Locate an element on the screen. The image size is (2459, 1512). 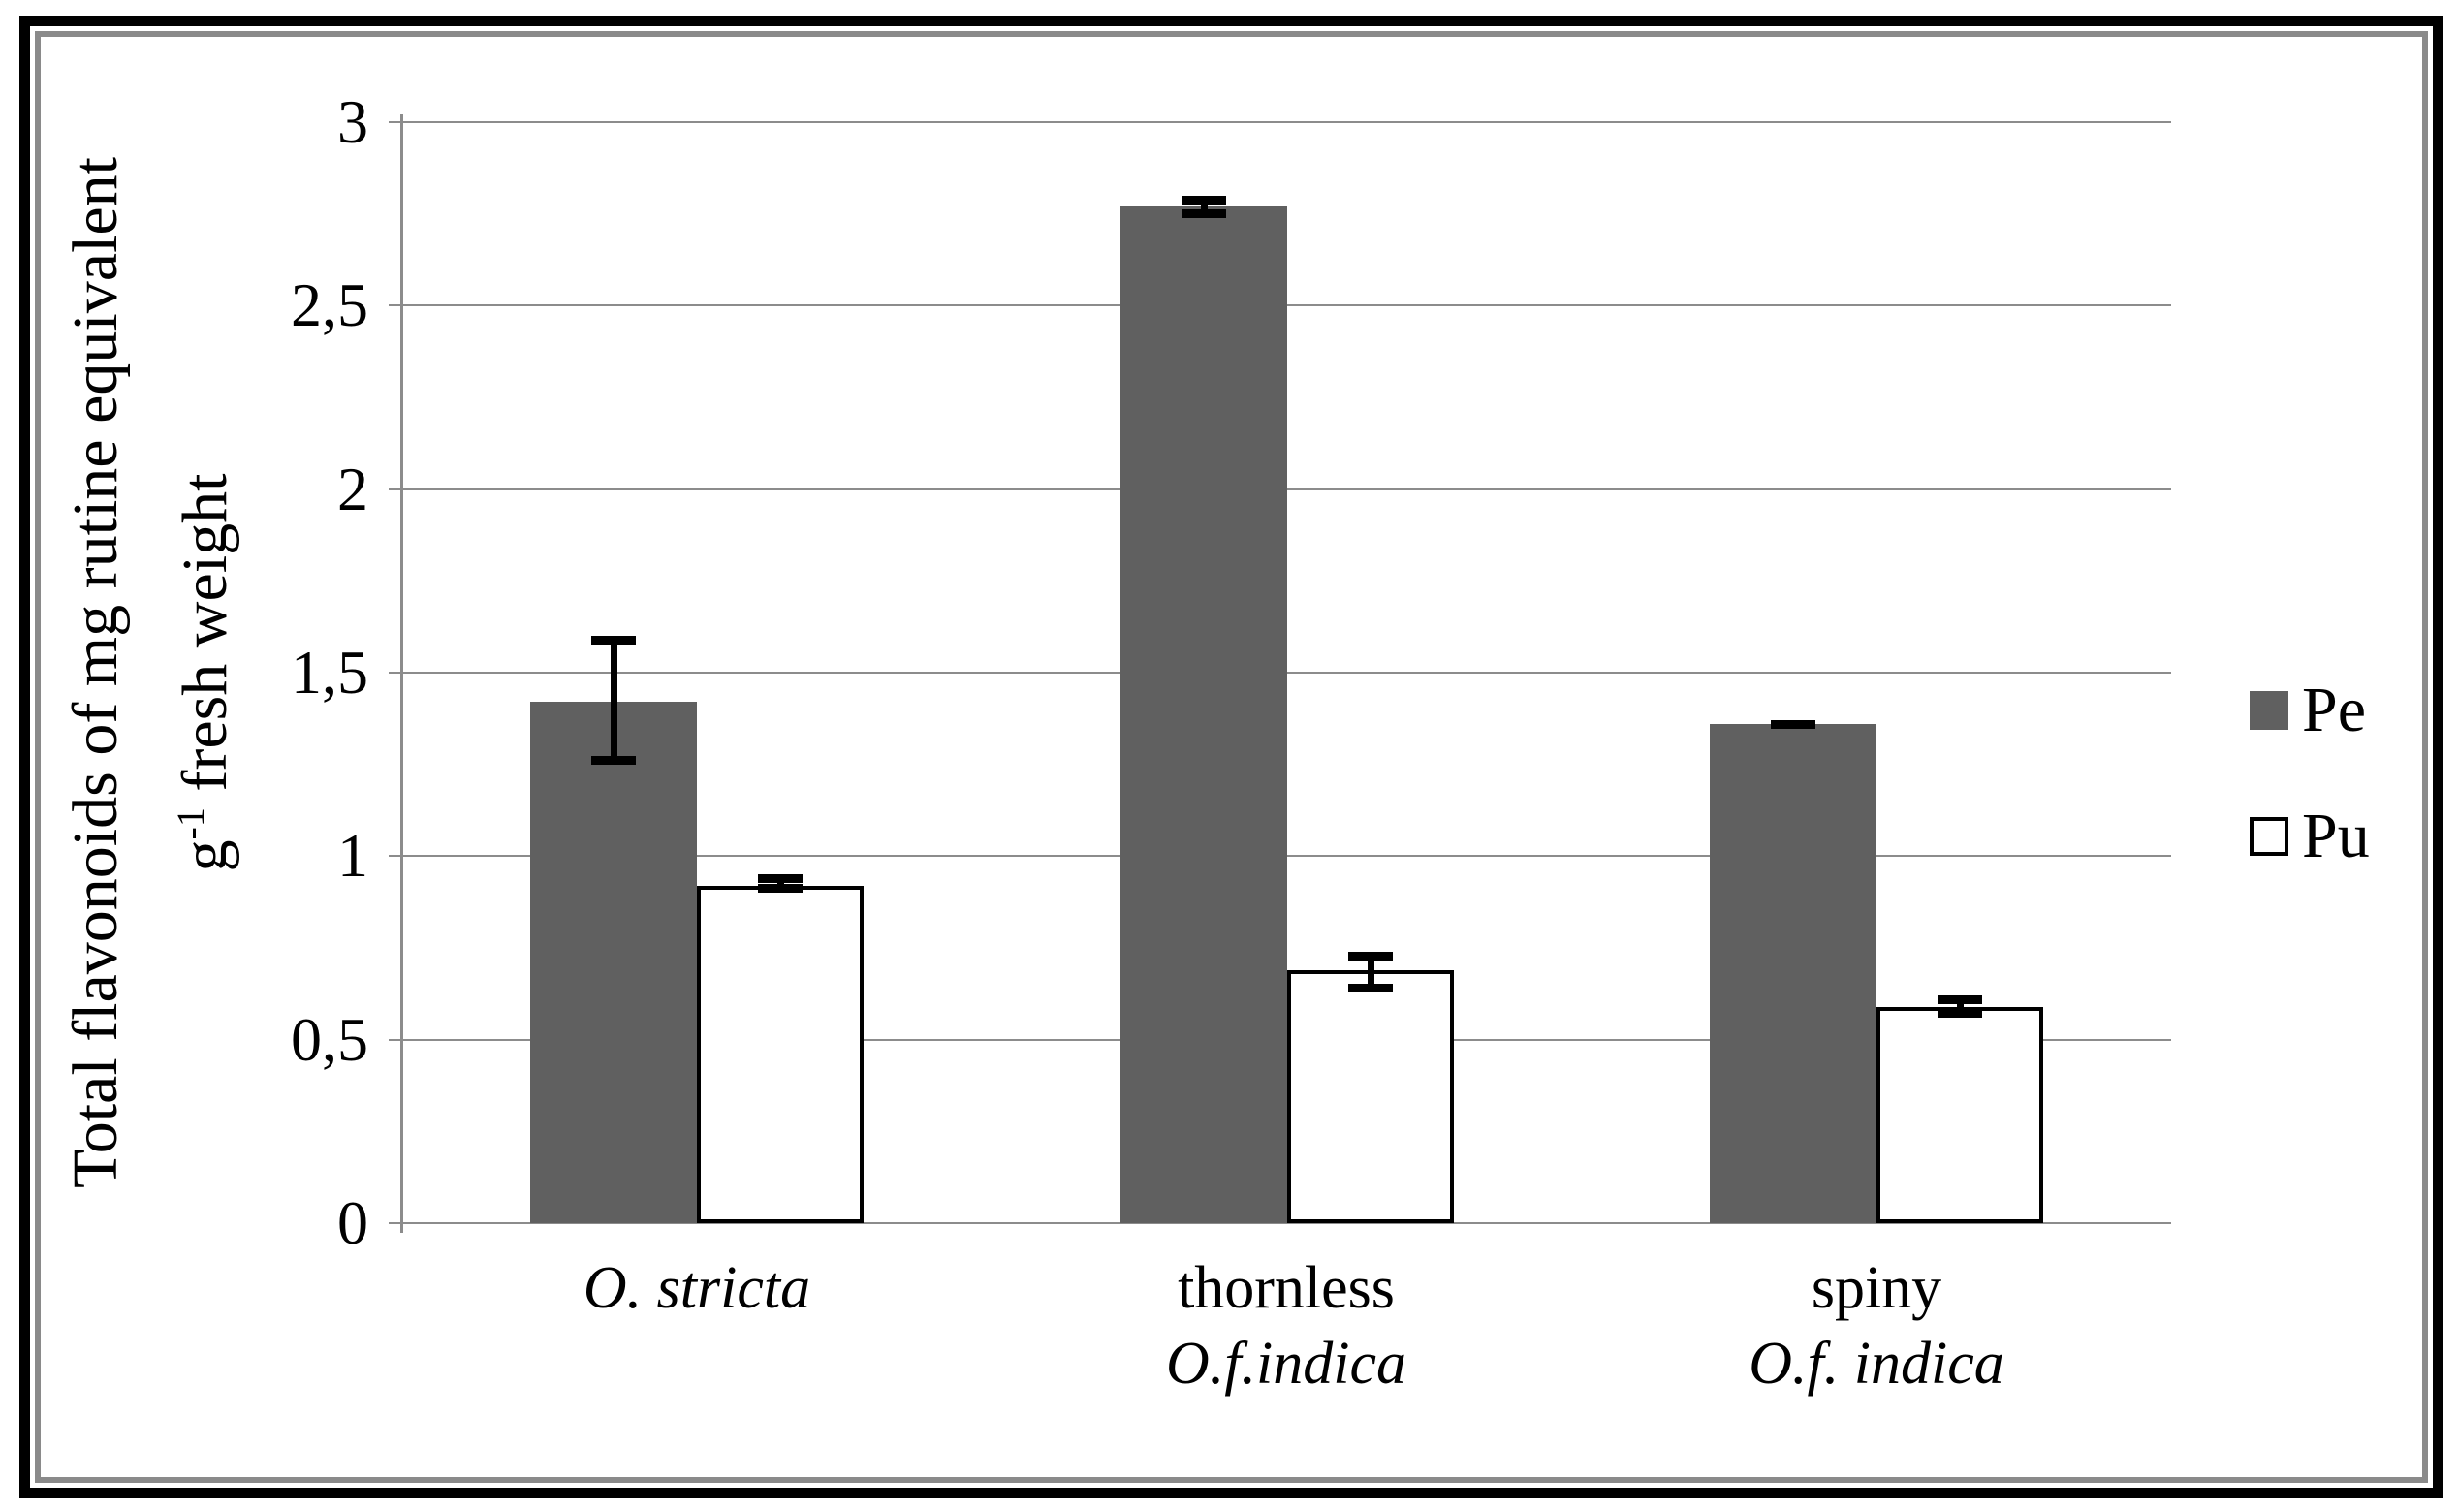
legend-item-pu: Pu is located at coordinates (2310, 836).